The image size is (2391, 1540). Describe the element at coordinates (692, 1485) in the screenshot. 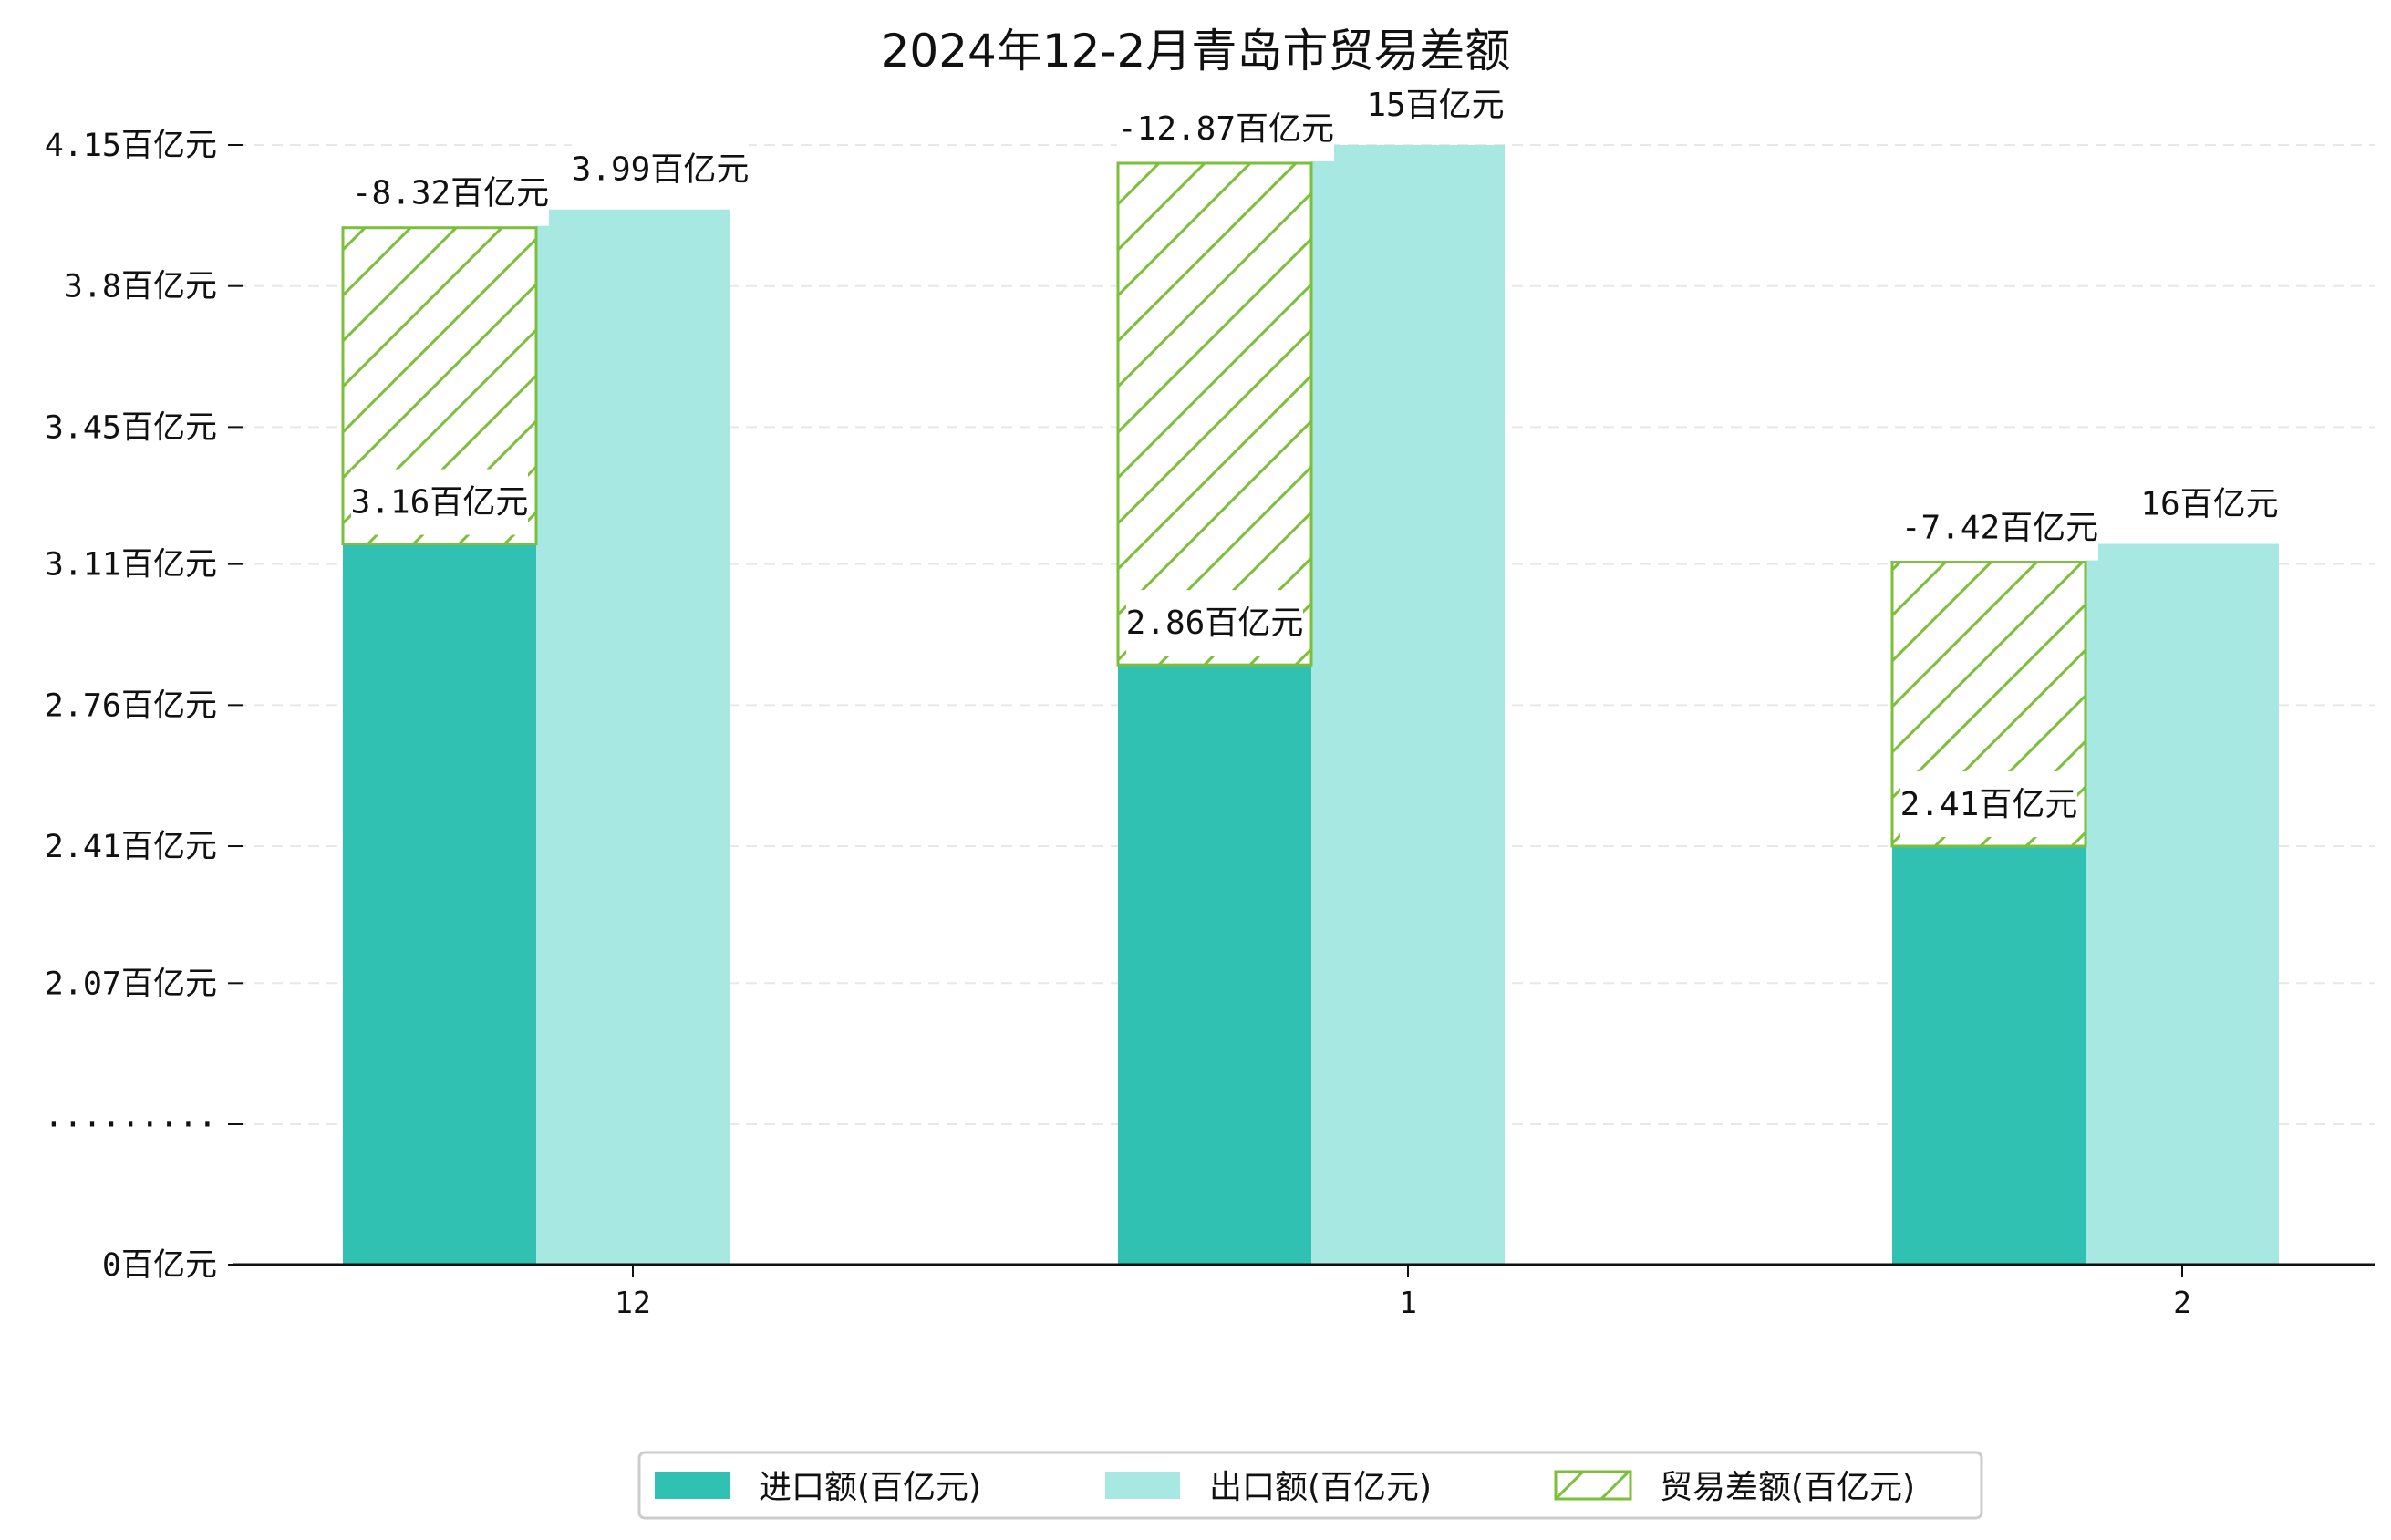

I see `legend-item-import-swatch` at that location.